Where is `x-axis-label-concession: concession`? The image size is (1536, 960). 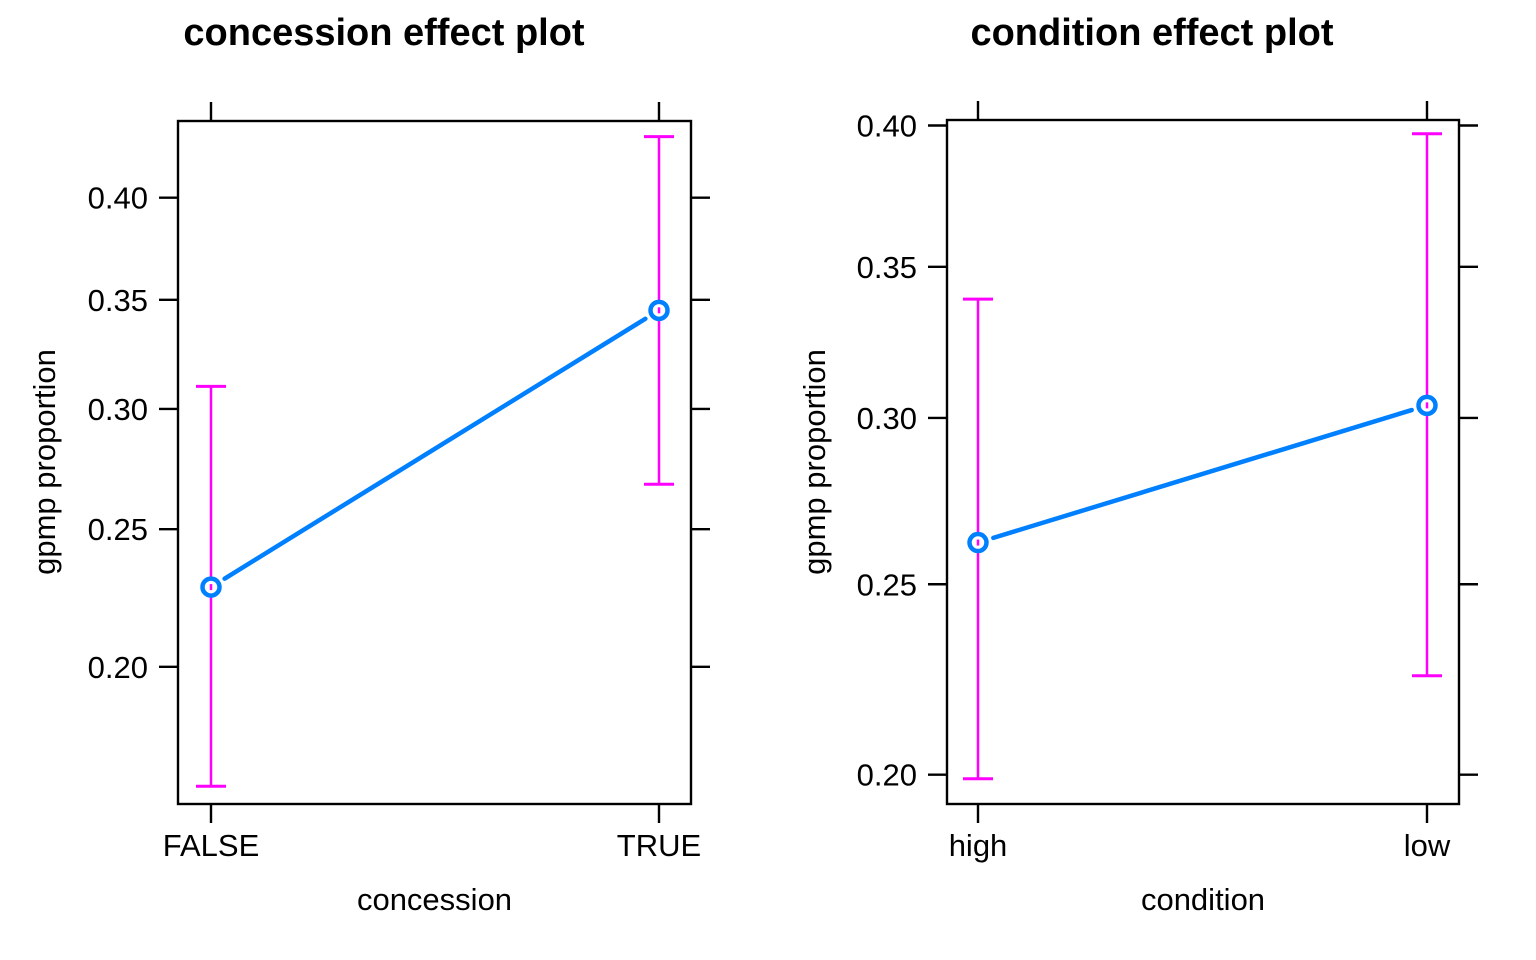
x-axis-label-concession: concession is located at coordinates (434, 899).